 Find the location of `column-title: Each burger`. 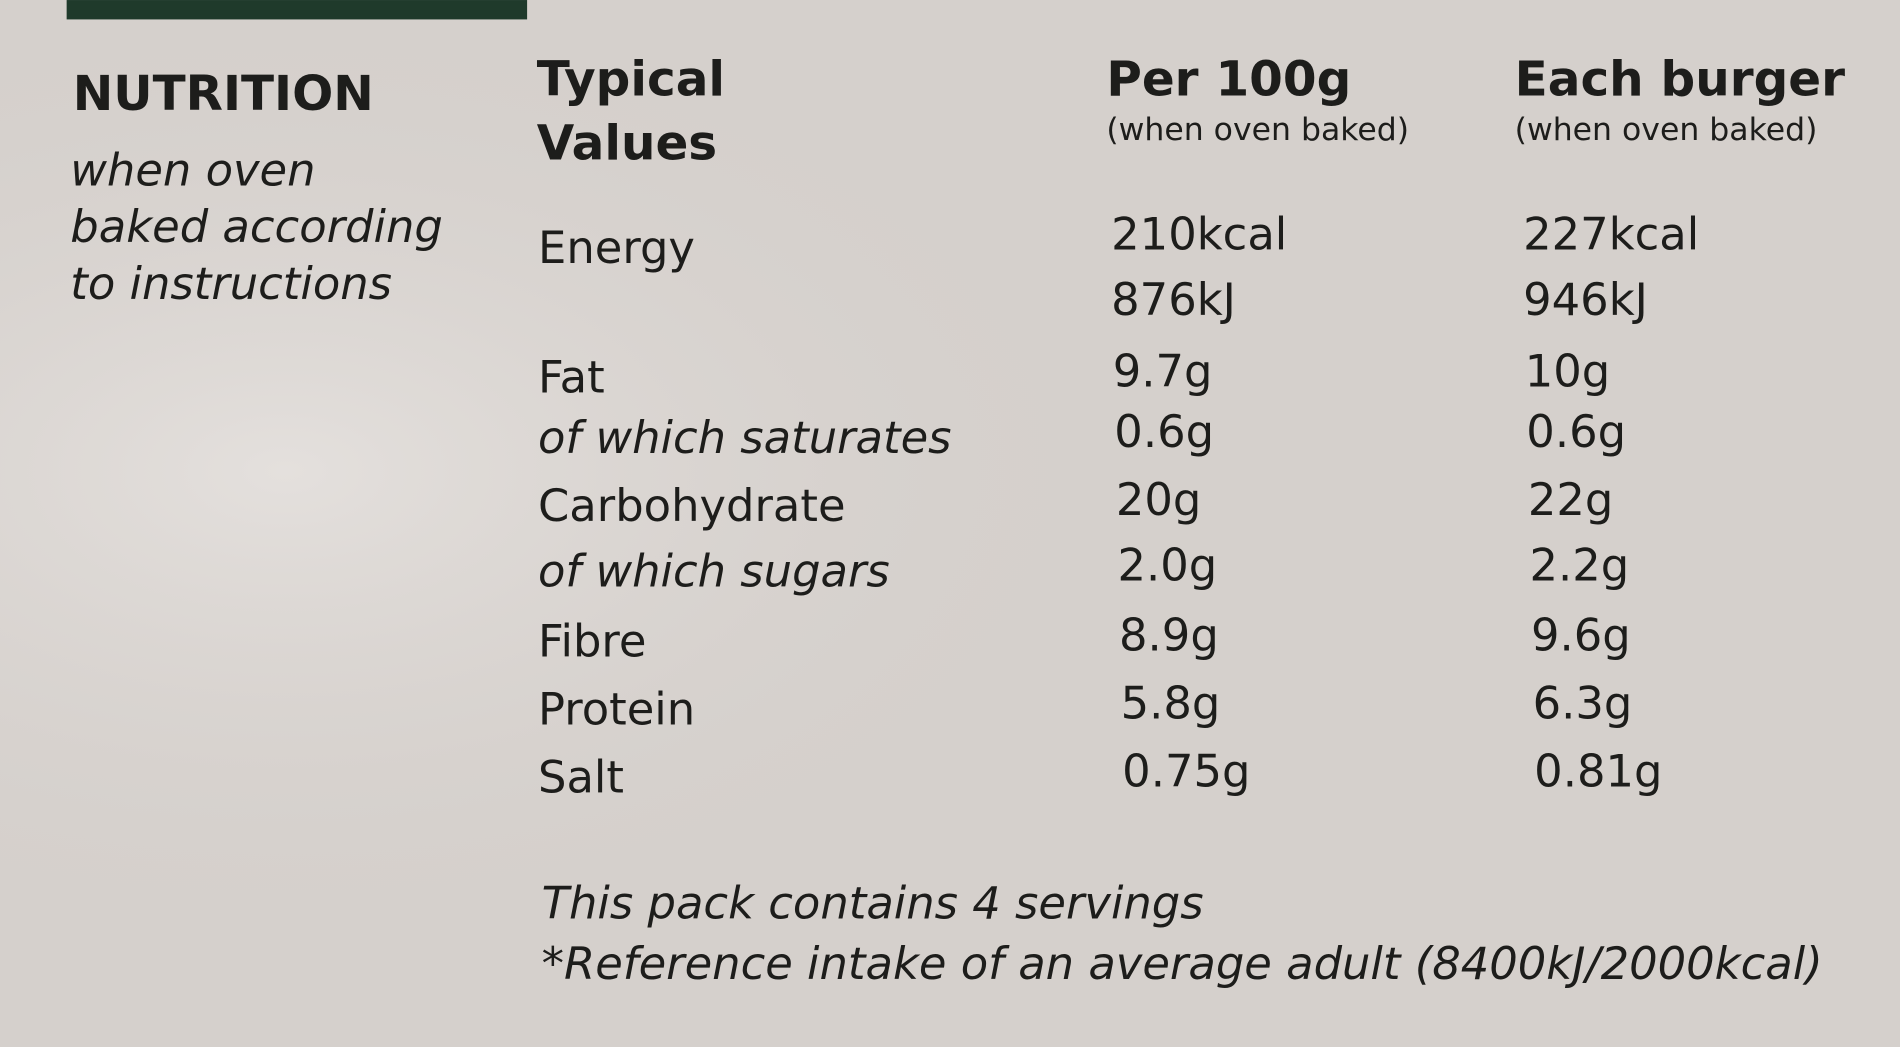

column-title: Each burger is located at coordinates (1680, 79).